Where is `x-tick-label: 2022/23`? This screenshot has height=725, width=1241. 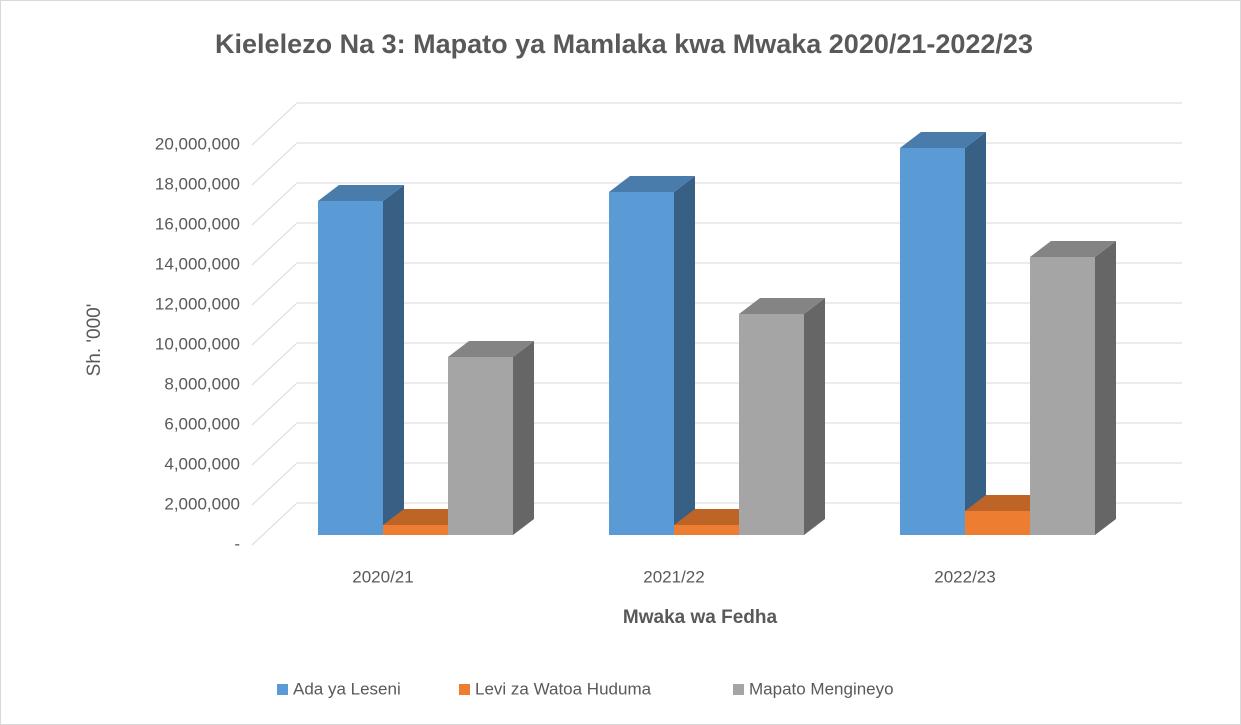
x-tick-label: 2022/23 is located at coordinates (964, 576).